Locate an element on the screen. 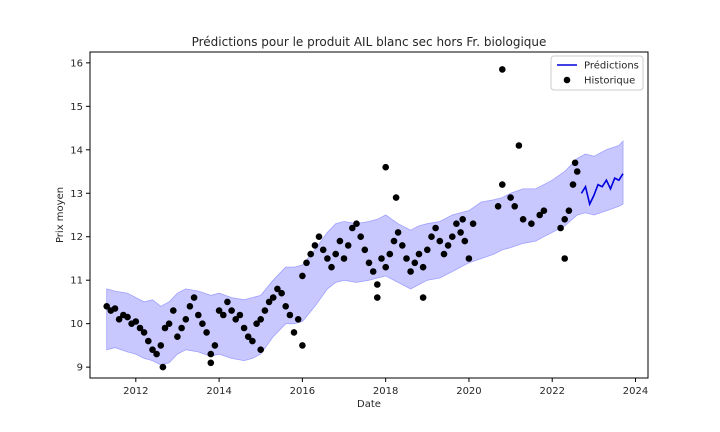 Image resolution: width=720 pixels, height=432 pixels. x-axis-label: Date is located at coordinates (369, 404).